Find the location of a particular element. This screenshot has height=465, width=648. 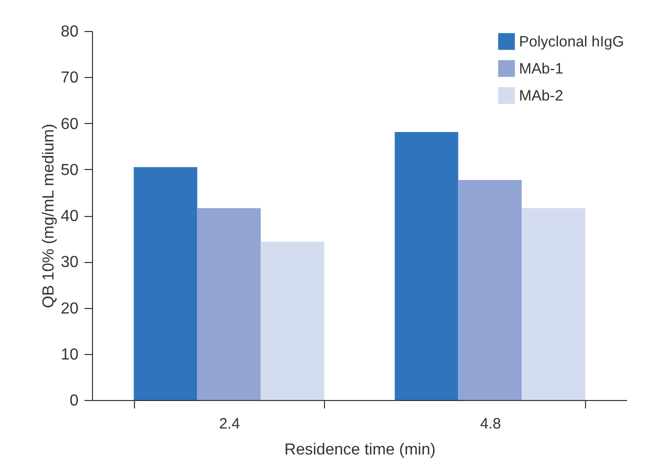

legend-label: MAb-1 is located at coordinates (541, 69).